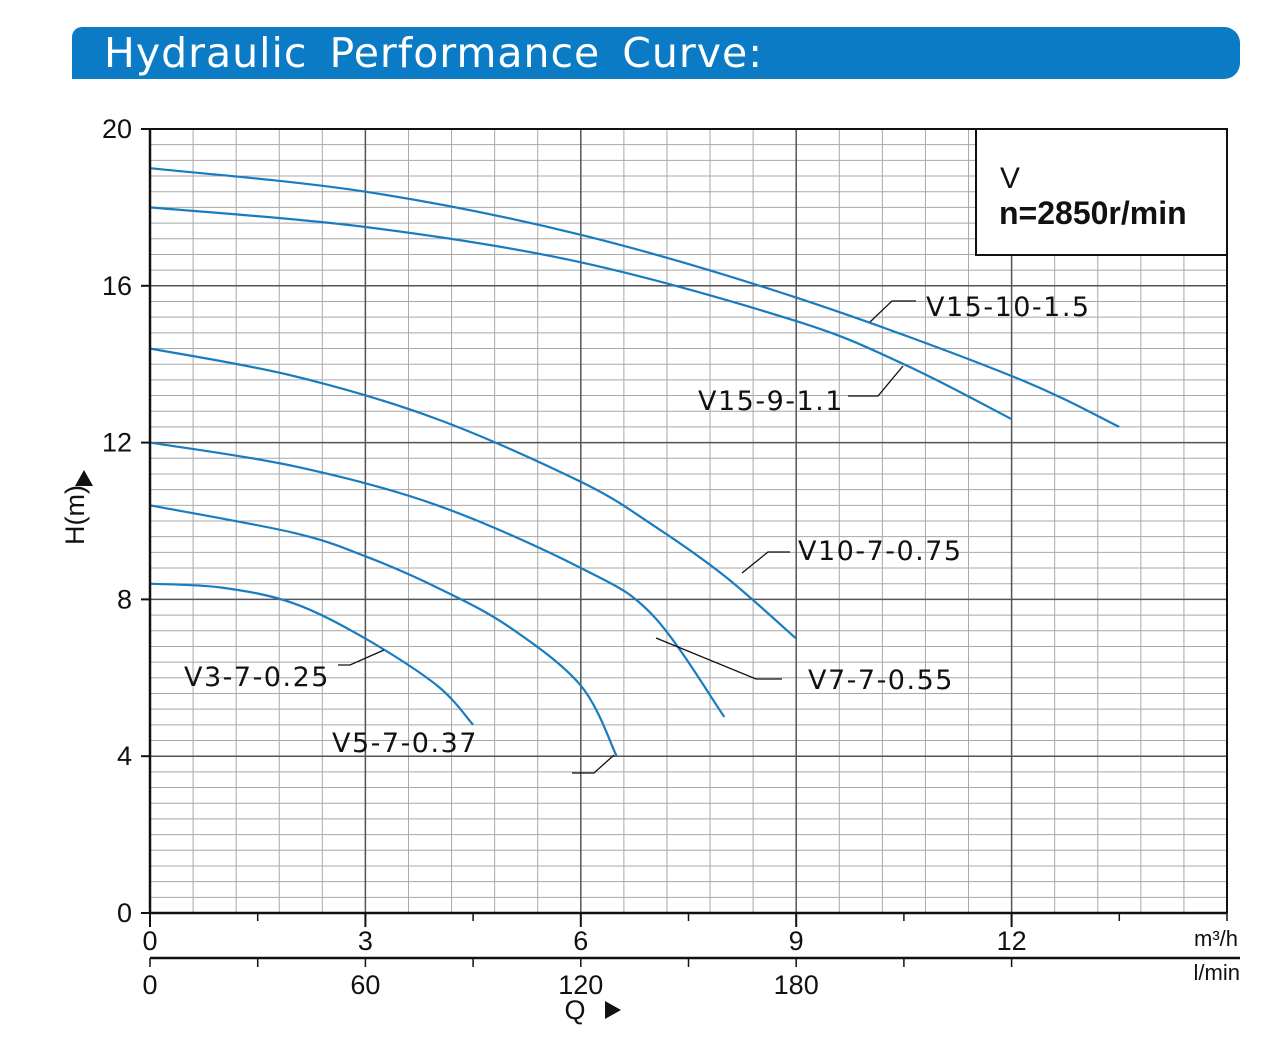 The height and width of the screenshot is (1047, 1280). What do you see at coordinates (405, 743) in the screenshot?
I see `curve-label: V5-7-0.37` at bounding box center [405, 743].